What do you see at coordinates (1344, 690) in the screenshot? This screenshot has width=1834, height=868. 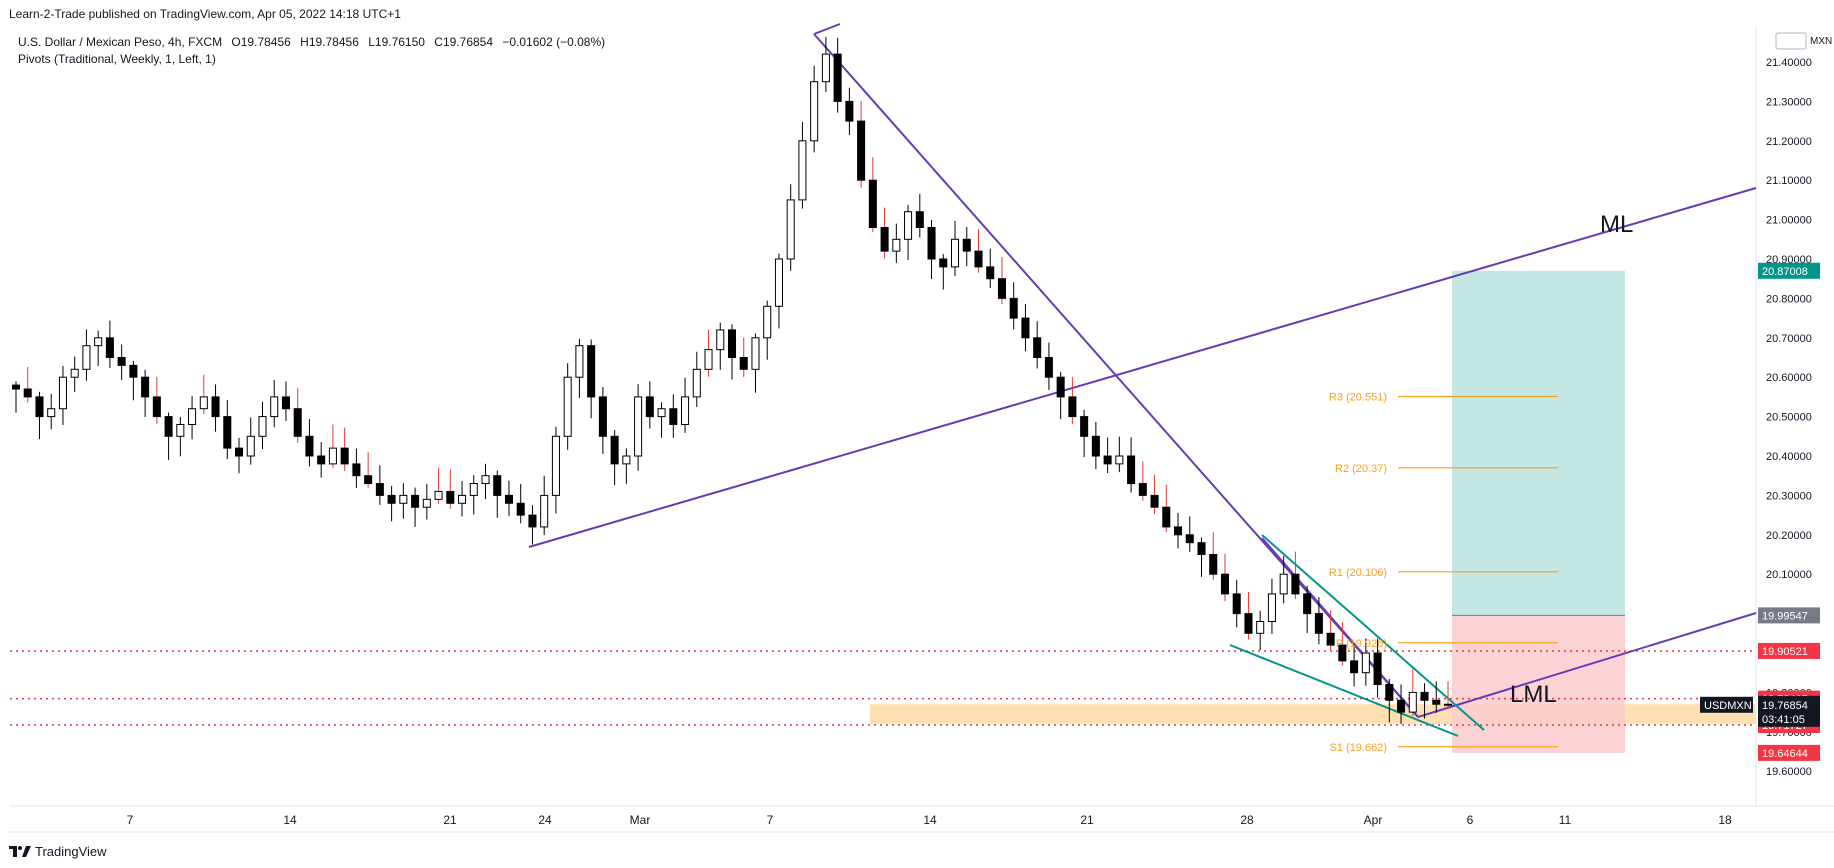 I see `wedge-lower` at bounding box center [1344, 690].